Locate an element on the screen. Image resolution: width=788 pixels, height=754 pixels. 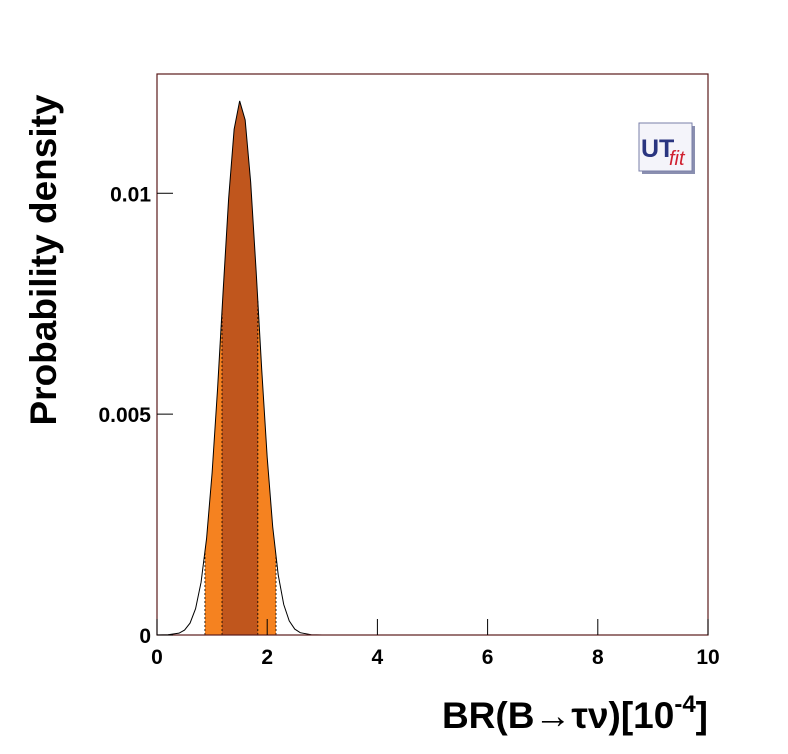
x-tick-label: 2 is located at coordinates (267, 657).